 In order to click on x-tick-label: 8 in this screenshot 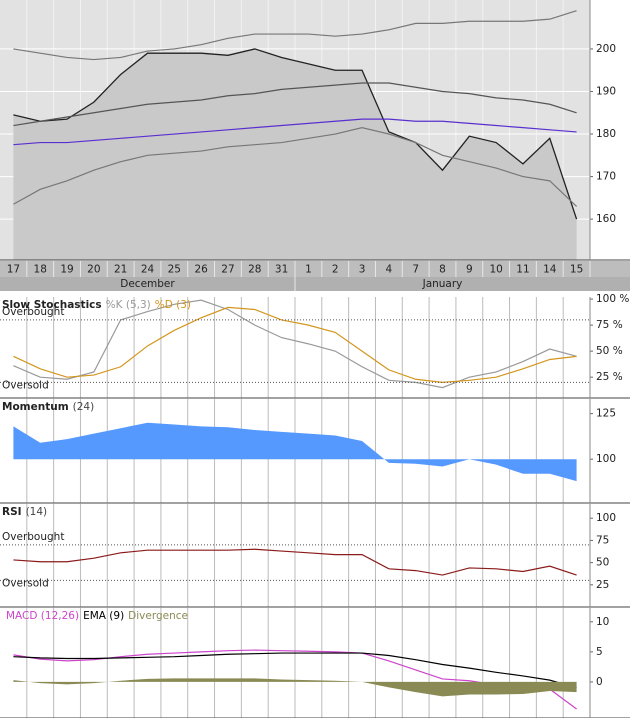, I will do `click(442, 270)`.